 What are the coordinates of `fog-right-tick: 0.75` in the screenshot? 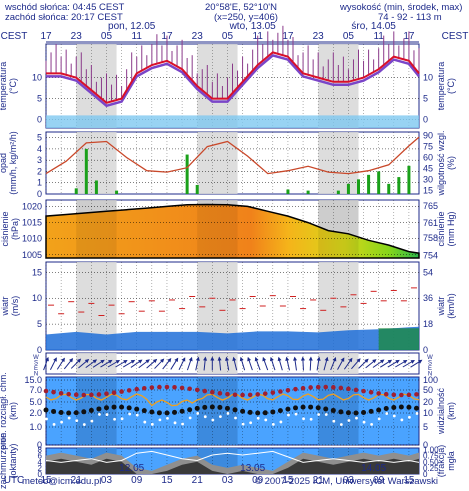 It's located at (431, 456).